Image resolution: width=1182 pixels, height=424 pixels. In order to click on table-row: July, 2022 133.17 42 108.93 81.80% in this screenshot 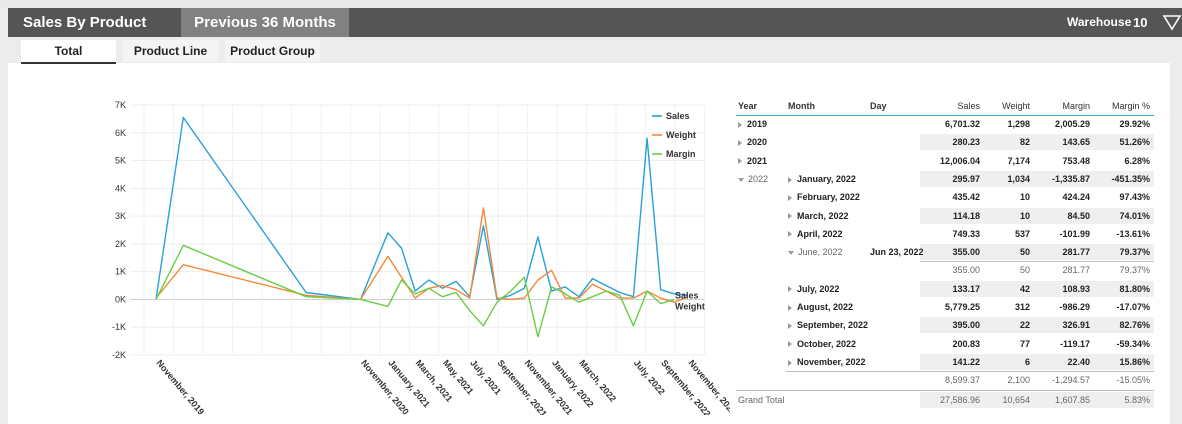, I will do `click(945, 289)`.